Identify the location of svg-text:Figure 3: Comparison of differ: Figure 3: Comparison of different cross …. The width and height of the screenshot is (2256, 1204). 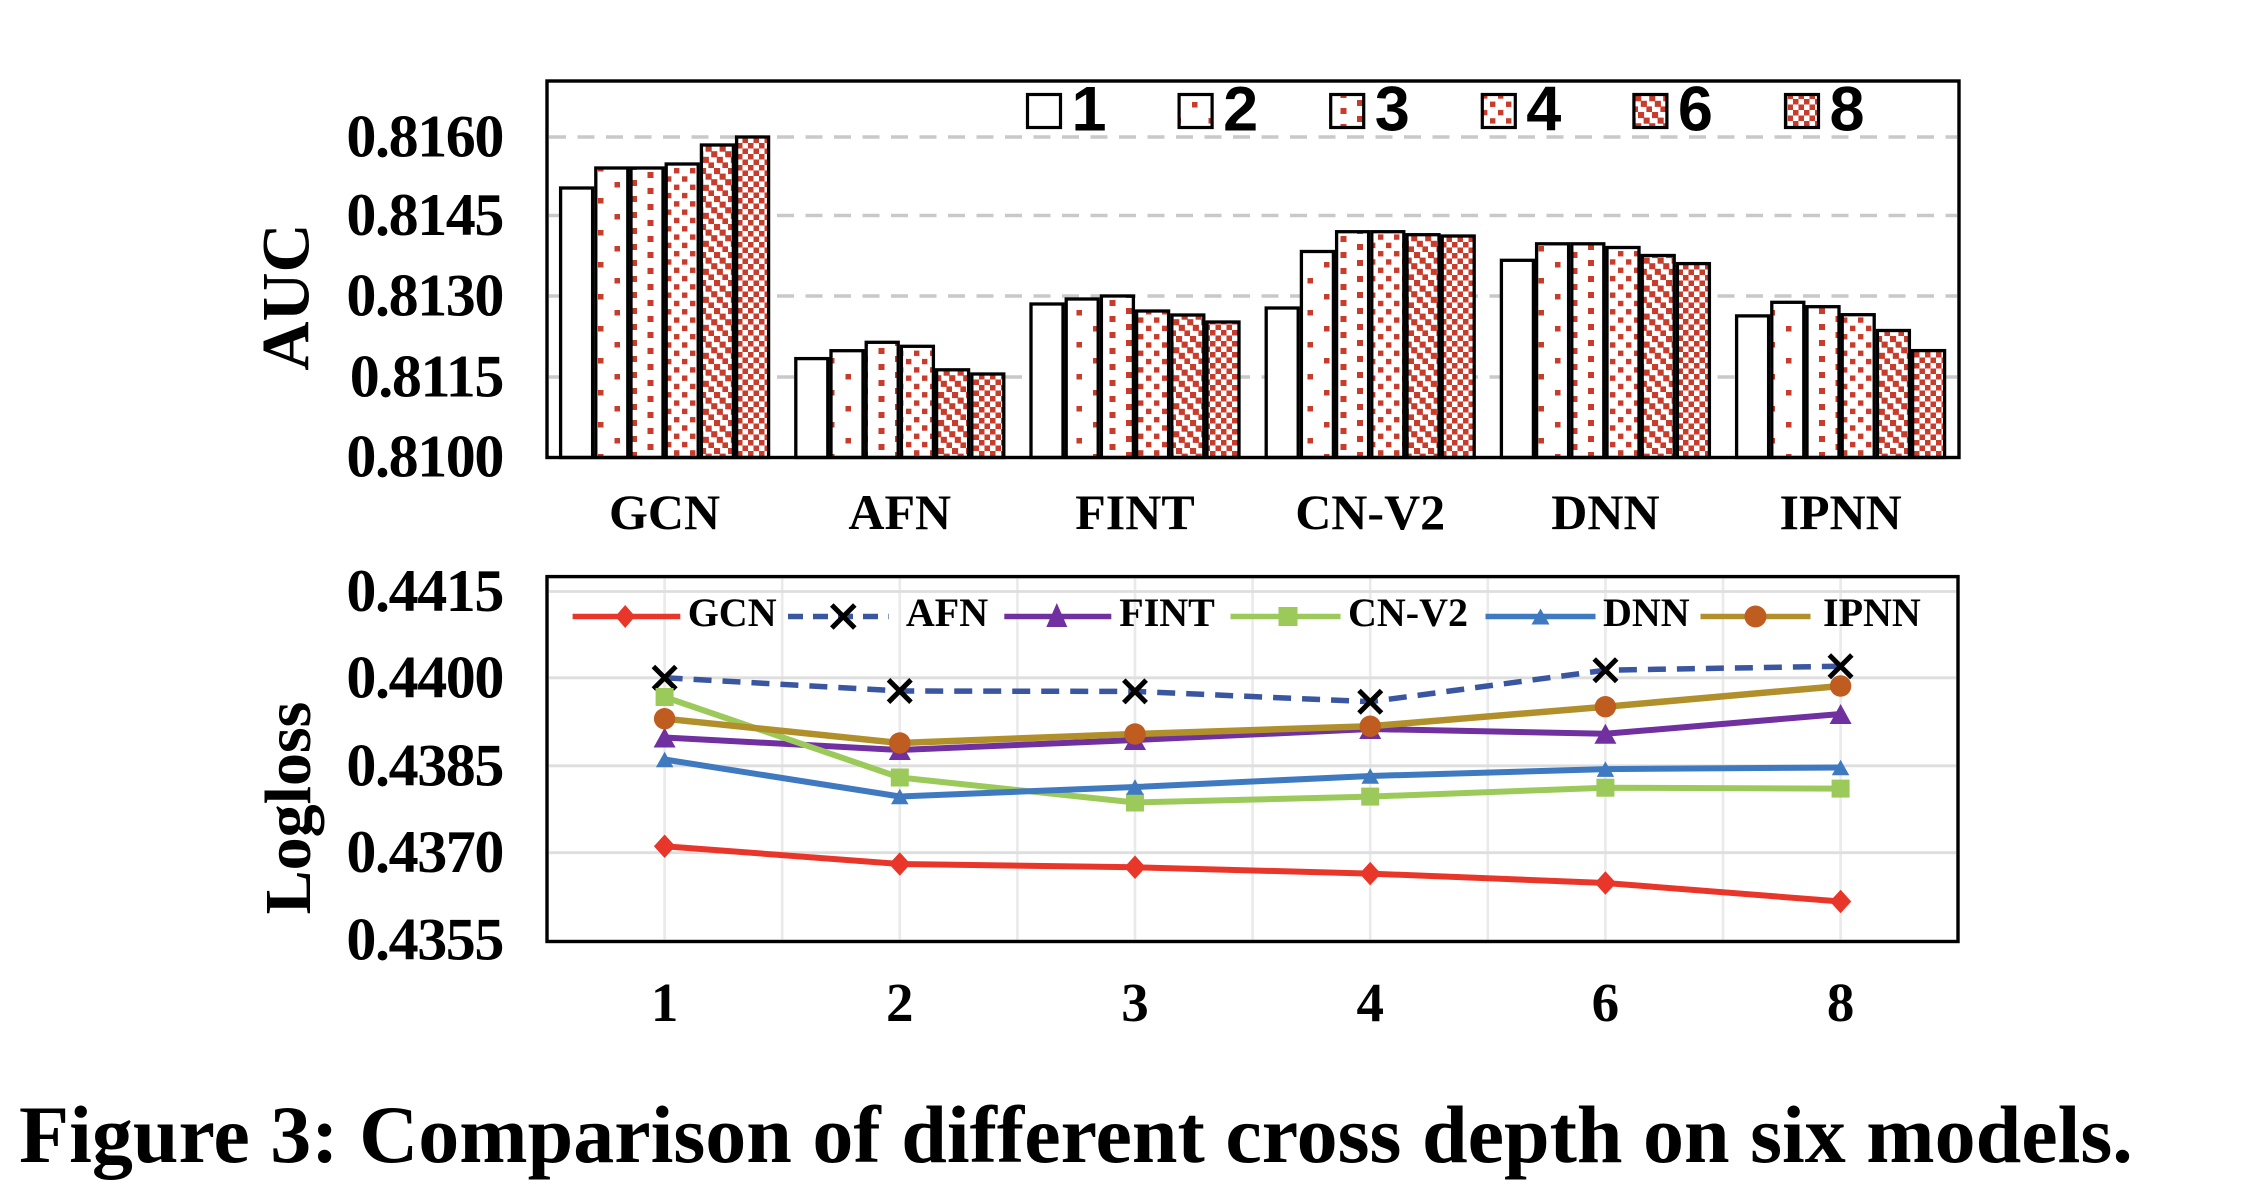
(1076, 1134).